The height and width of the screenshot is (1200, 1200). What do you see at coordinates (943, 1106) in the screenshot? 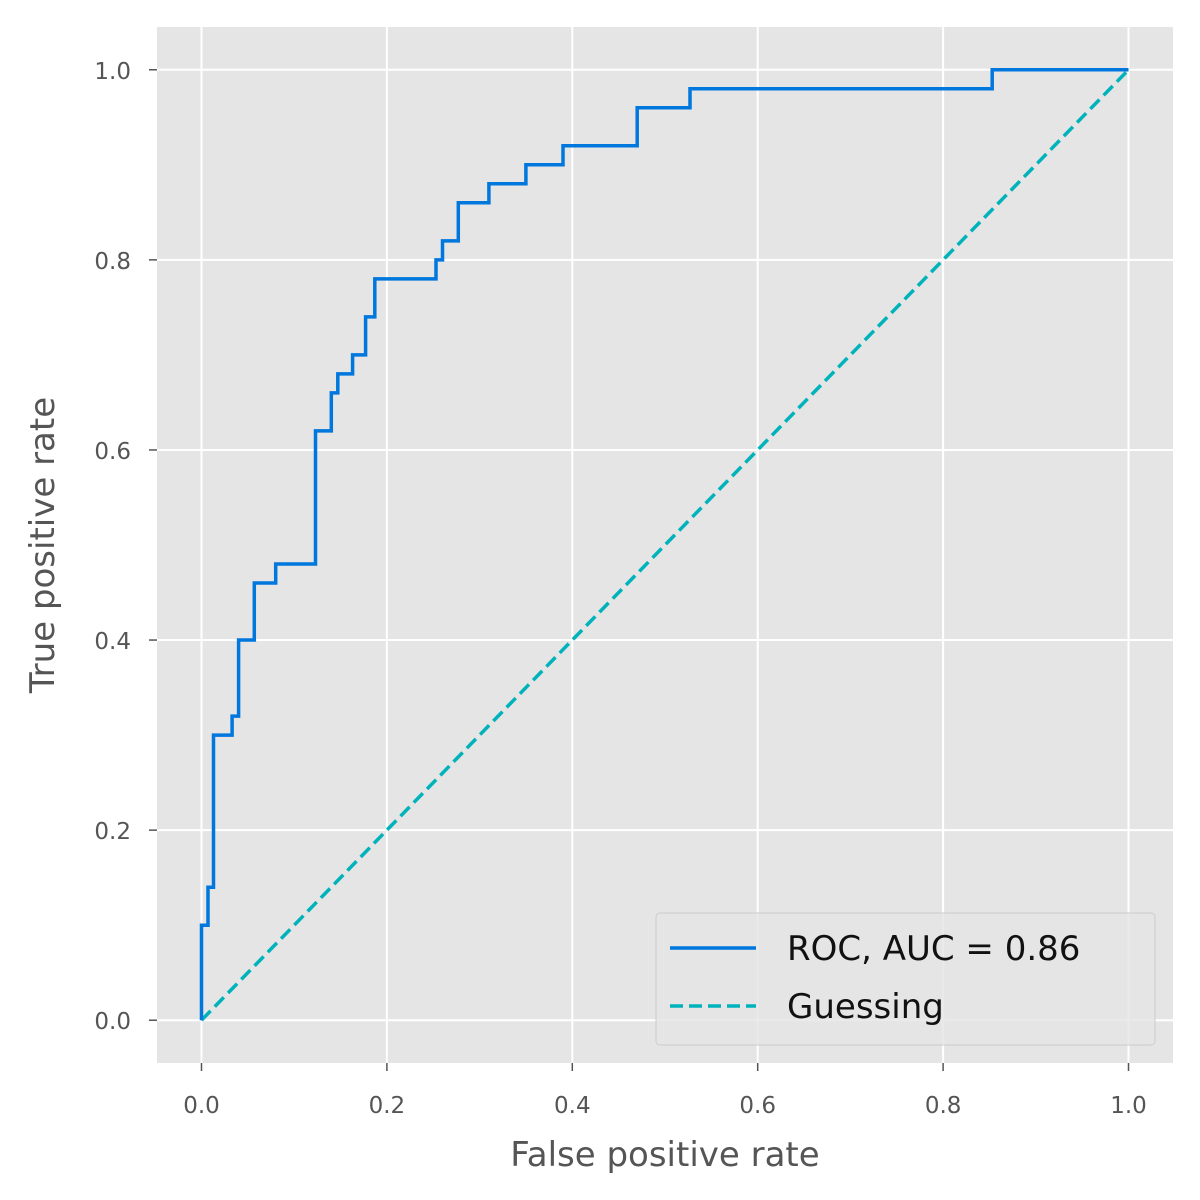
I see `x-tick-label: 0.8` at bounding box center [943, 1106].